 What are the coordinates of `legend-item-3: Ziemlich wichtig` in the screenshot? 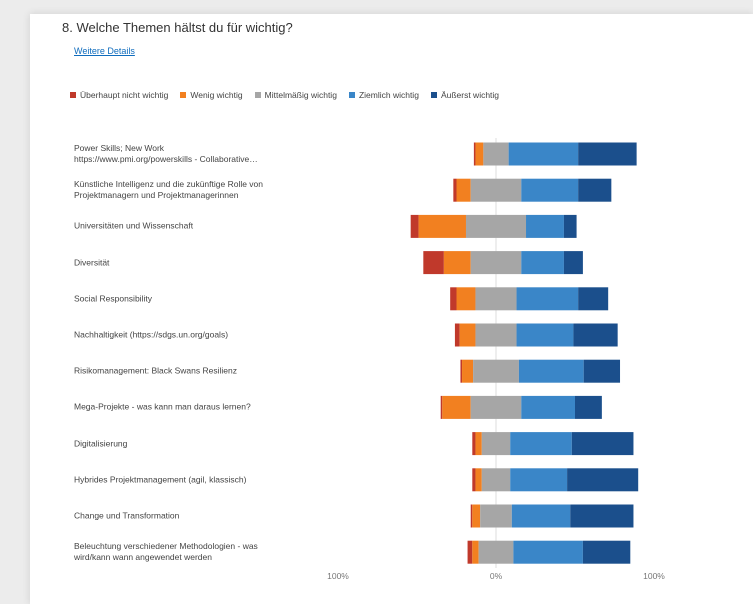 It's located at (383, 95).